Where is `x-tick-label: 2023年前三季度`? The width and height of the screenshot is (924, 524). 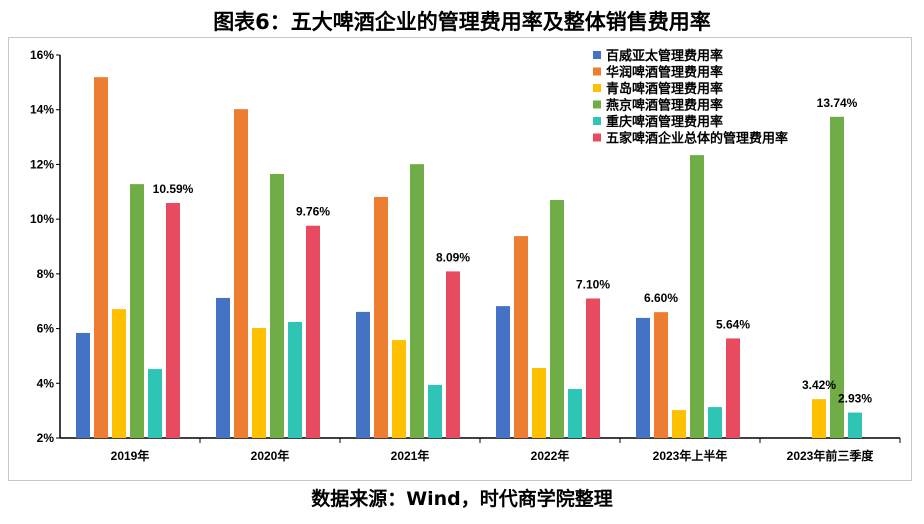 x-tick-label: 2023年前三季度 is located at coordinates (831, 455).